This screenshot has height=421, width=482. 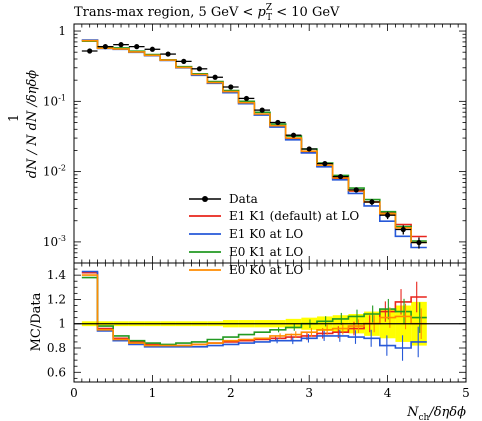 I want to click on y-axis-label-ratio: MC/Data, so click(x=36, y=321).